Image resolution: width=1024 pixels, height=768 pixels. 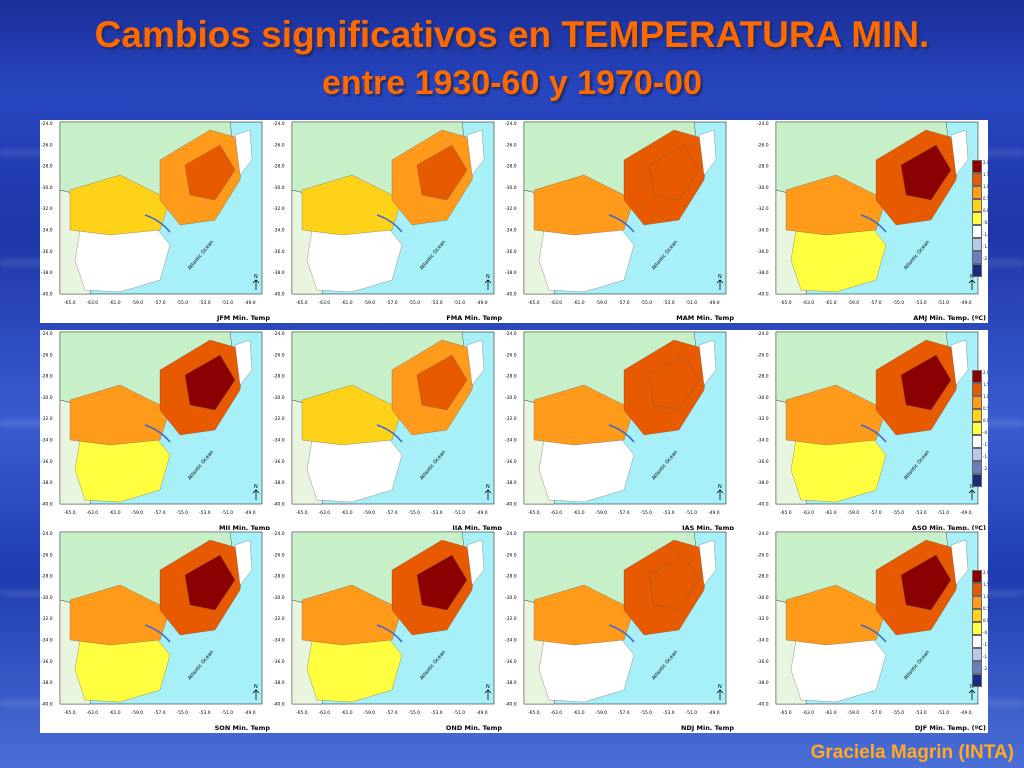 What do you see at coordinates (243, 318) in the screenshot?
I see `map-panel-label: JFM Min. Temp` at bounding box center [243, 318].